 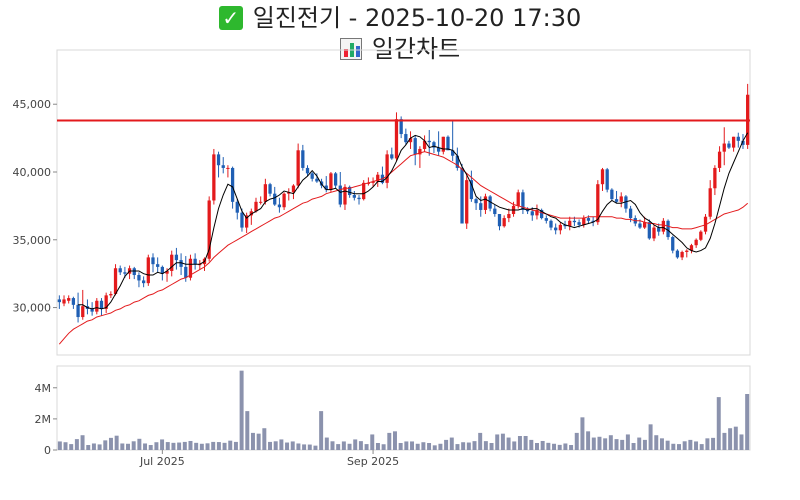 I want to click on volume-tick-label: 2M, so click(x=43, y=419).